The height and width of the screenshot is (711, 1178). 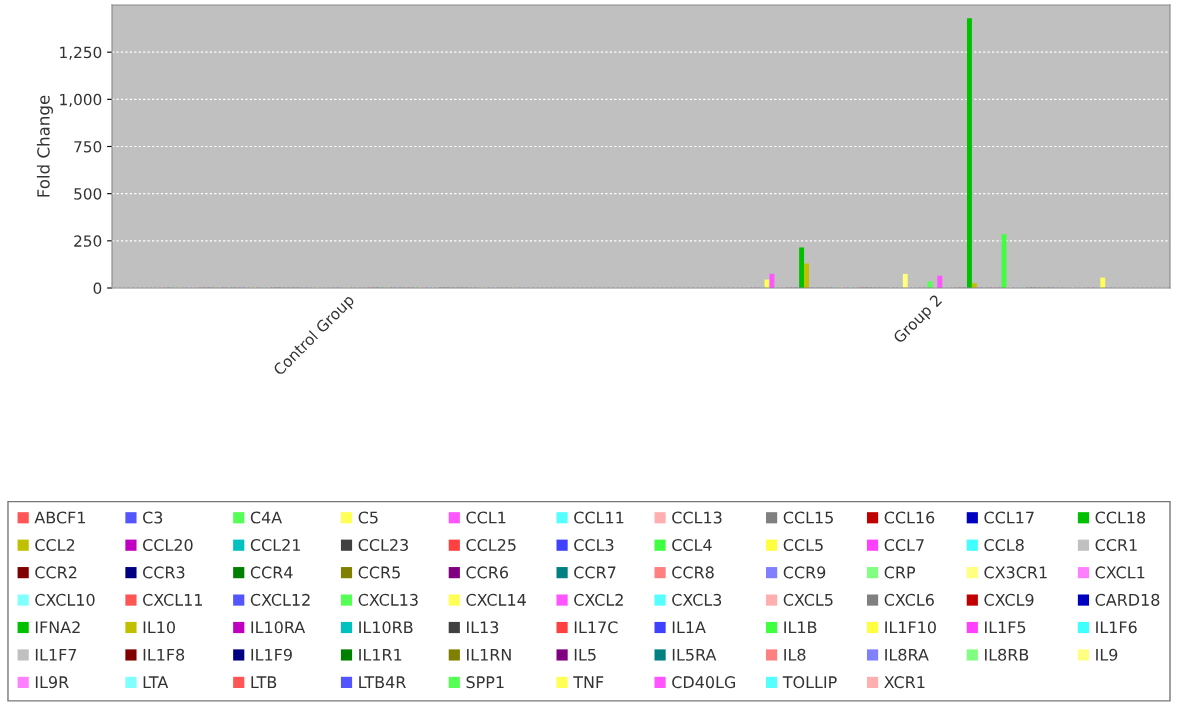 What do you see at coordinates (1009, 517) in the screenshot?
I see `legend-label: CCL17` at bounding box center [1009, 517].